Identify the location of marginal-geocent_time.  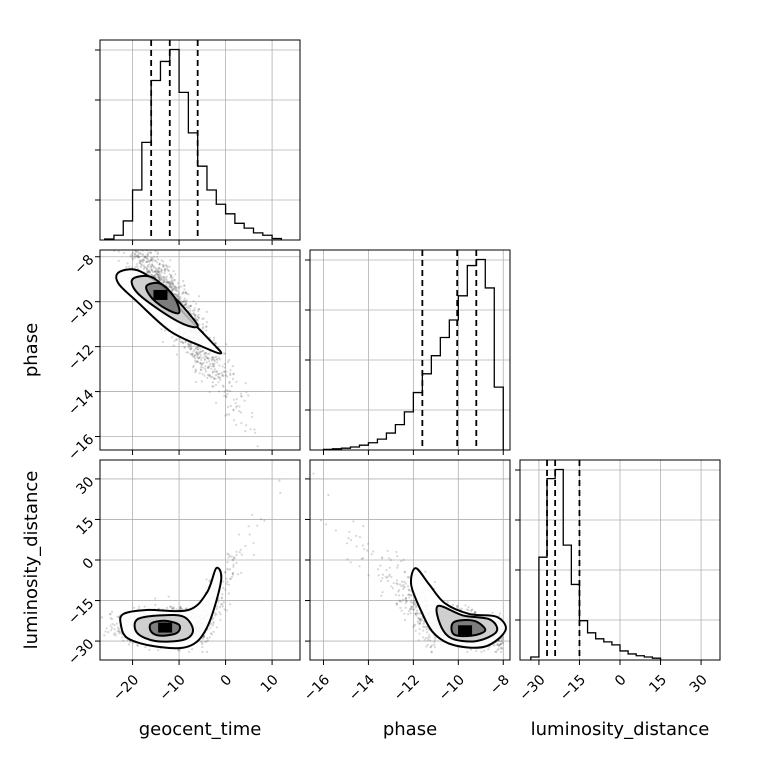
(198, 142).